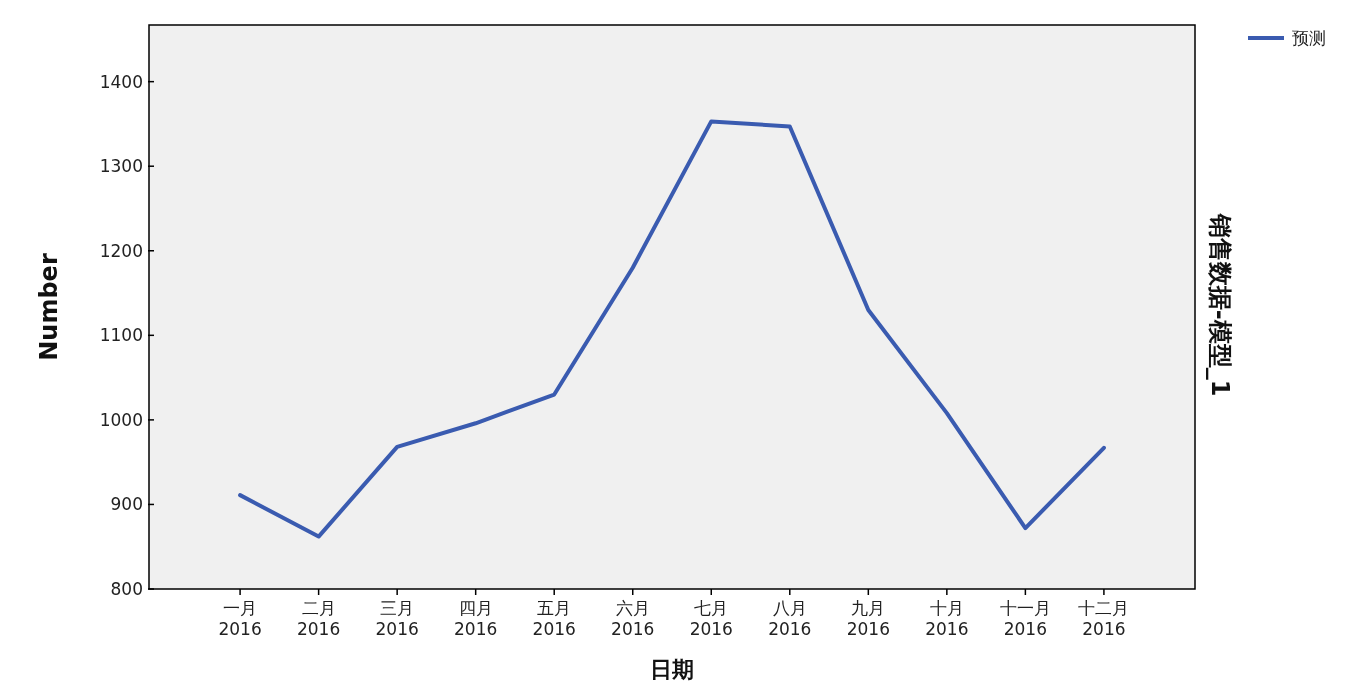 This screenshot has width=1360, height=684. What do you see at coordinates (868, 618) in the screenshot?
I see `x-tick-label: 九月 2016` at bounding box center [868, 618].